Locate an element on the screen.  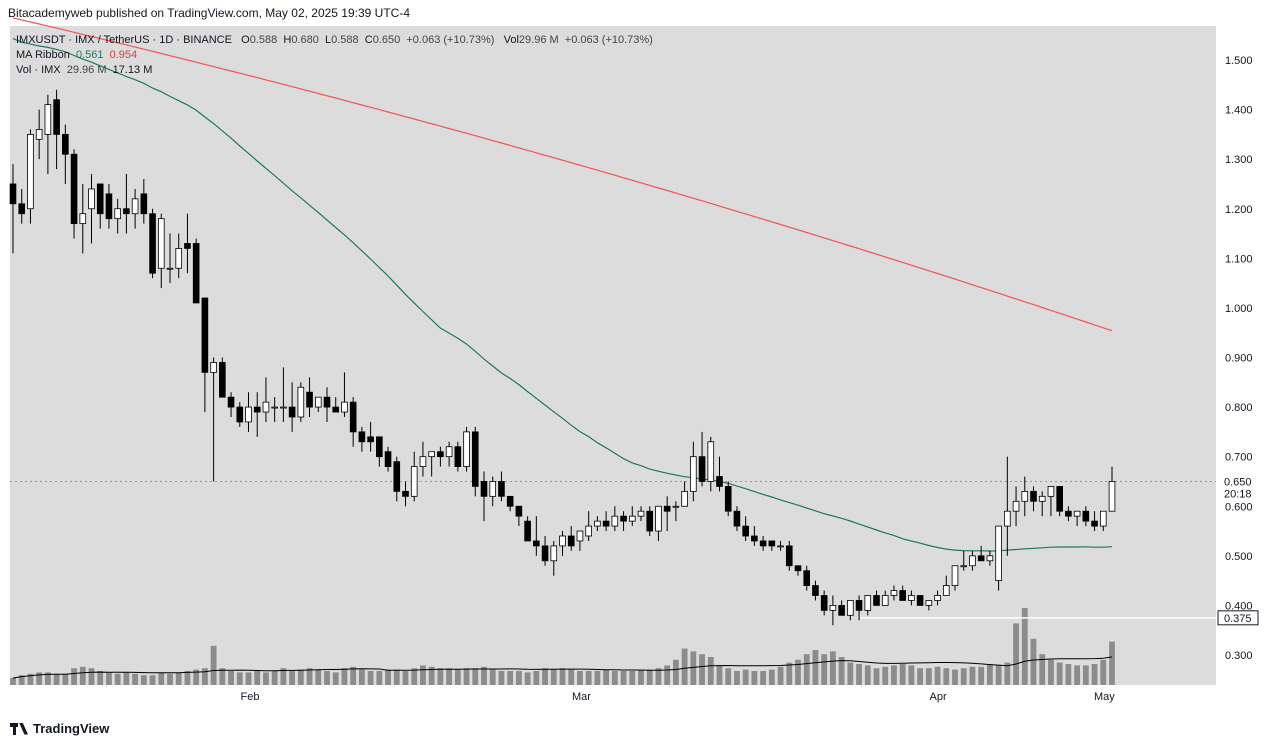
volume-bars is located at coordinates (562, 646).